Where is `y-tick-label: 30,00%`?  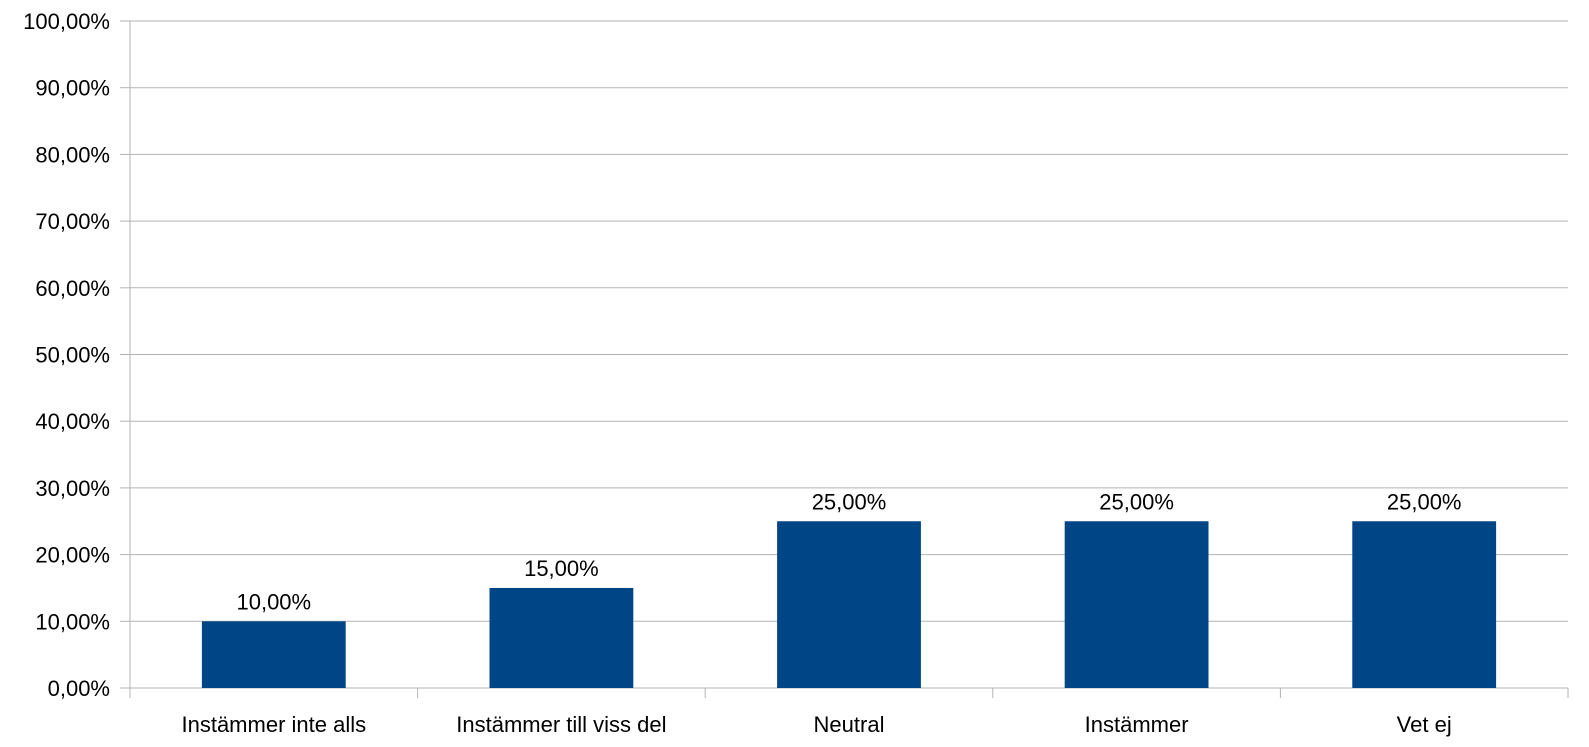
y-tick-label: 30,00% is located at coordinates (72, 488).